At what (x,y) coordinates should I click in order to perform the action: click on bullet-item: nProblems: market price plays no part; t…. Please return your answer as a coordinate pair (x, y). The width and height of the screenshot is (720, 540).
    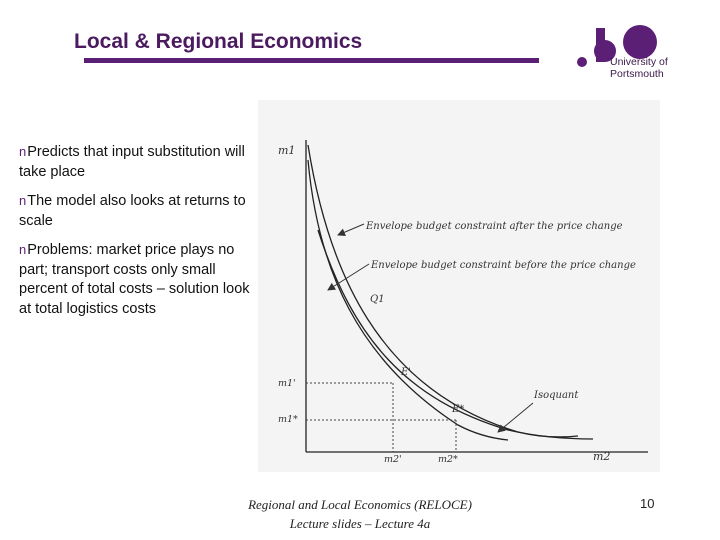
    Looking at the image, I should click on (139, 279).